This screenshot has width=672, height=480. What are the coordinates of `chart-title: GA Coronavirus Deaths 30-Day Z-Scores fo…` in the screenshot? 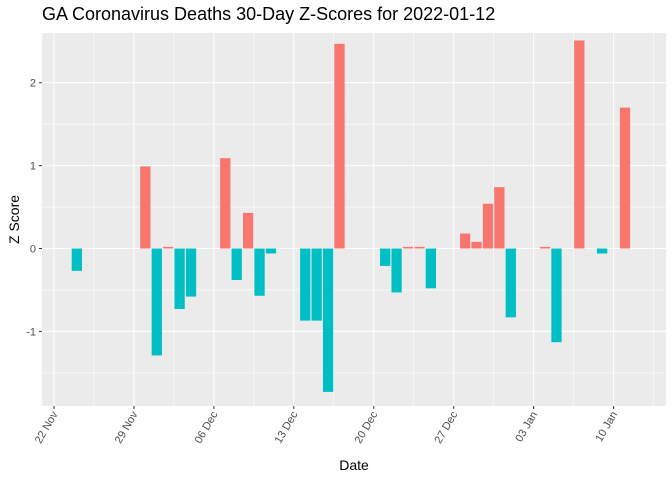 It's located at (269, 14).